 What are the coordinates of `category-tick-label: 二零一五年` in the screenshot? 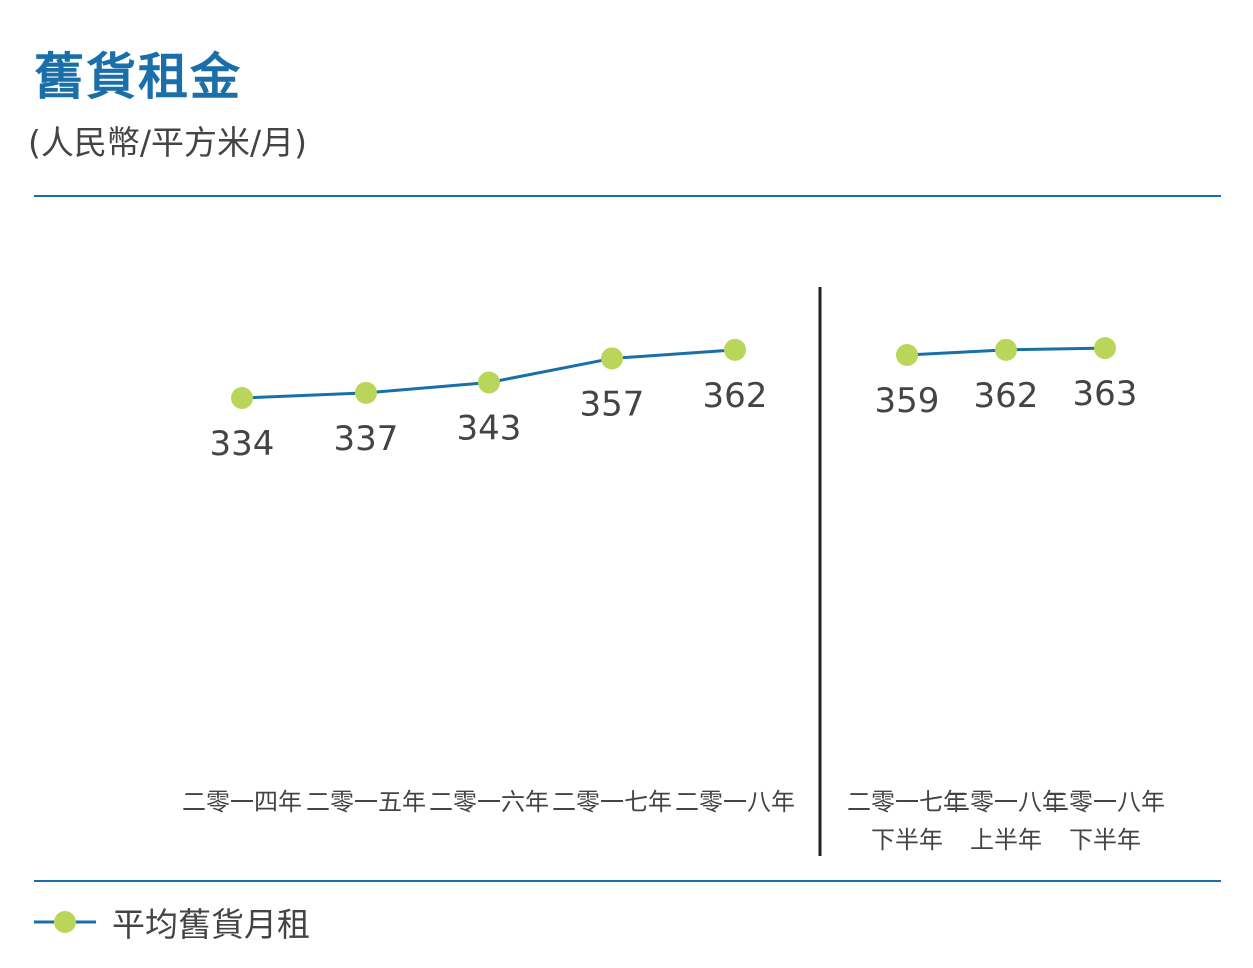 It's located at (366, 802).